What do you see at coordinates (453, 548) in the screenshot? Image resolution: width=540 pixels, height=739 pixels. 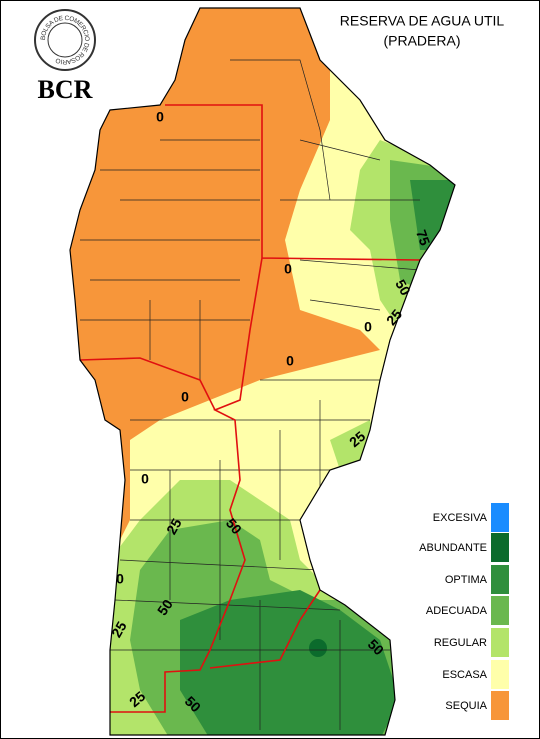 I see `legend-label: ABUNDANTE` at bounding box center [453, 548].